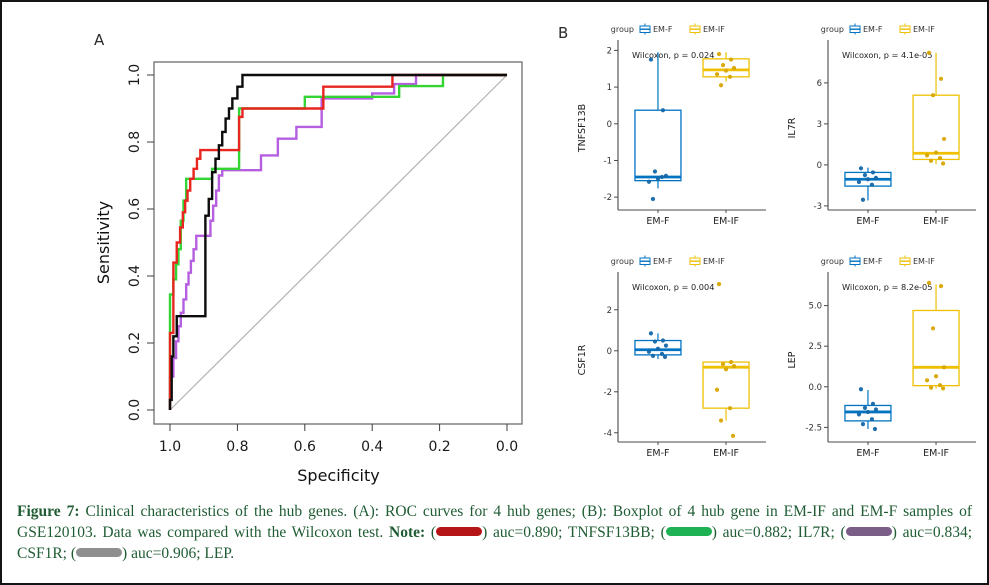  What do you see at coordinates (439, 447) in the screenshot?
I see `roc-x-tick-label: 0.2` at bounding box center [439, 447].